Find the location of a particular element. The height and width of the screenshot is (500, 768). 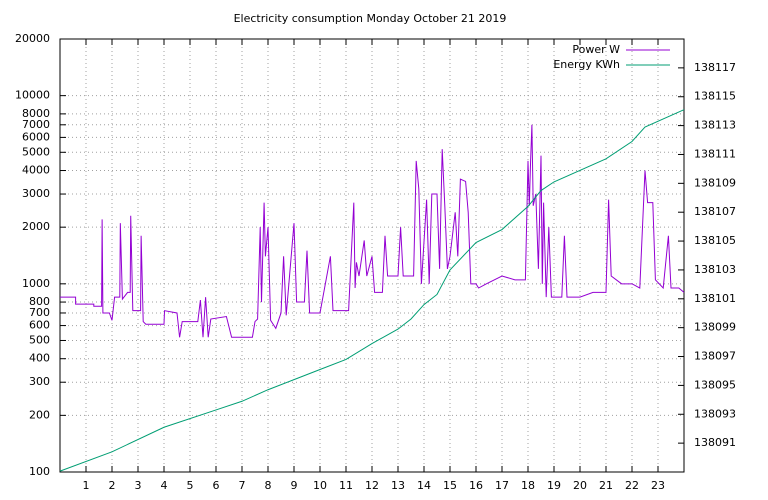

y-tick-label: 800 is located at coordinates (39, 301).